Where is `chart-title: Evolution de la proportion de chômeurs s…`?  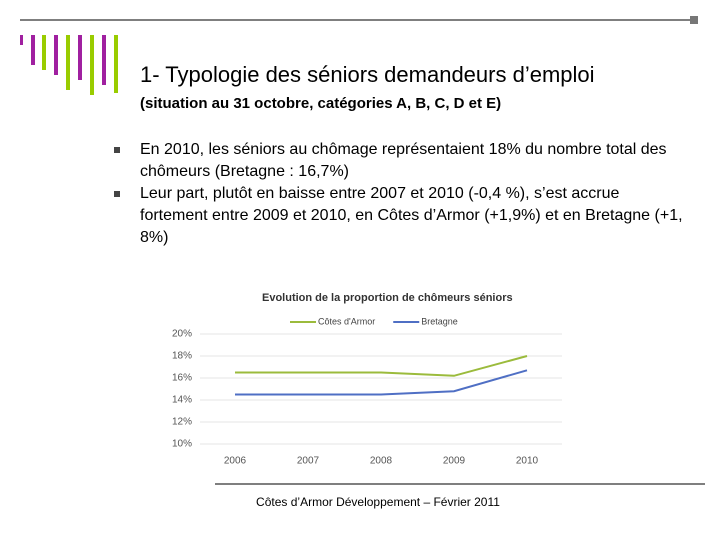
chart-title: Evolution de la proportion de chômeurs s… is located at coordinates (387, 298).